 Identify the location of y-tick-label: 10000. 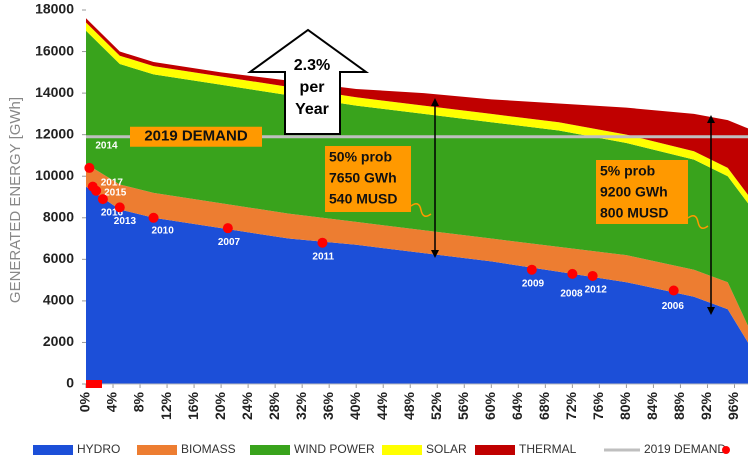
(54, 175).